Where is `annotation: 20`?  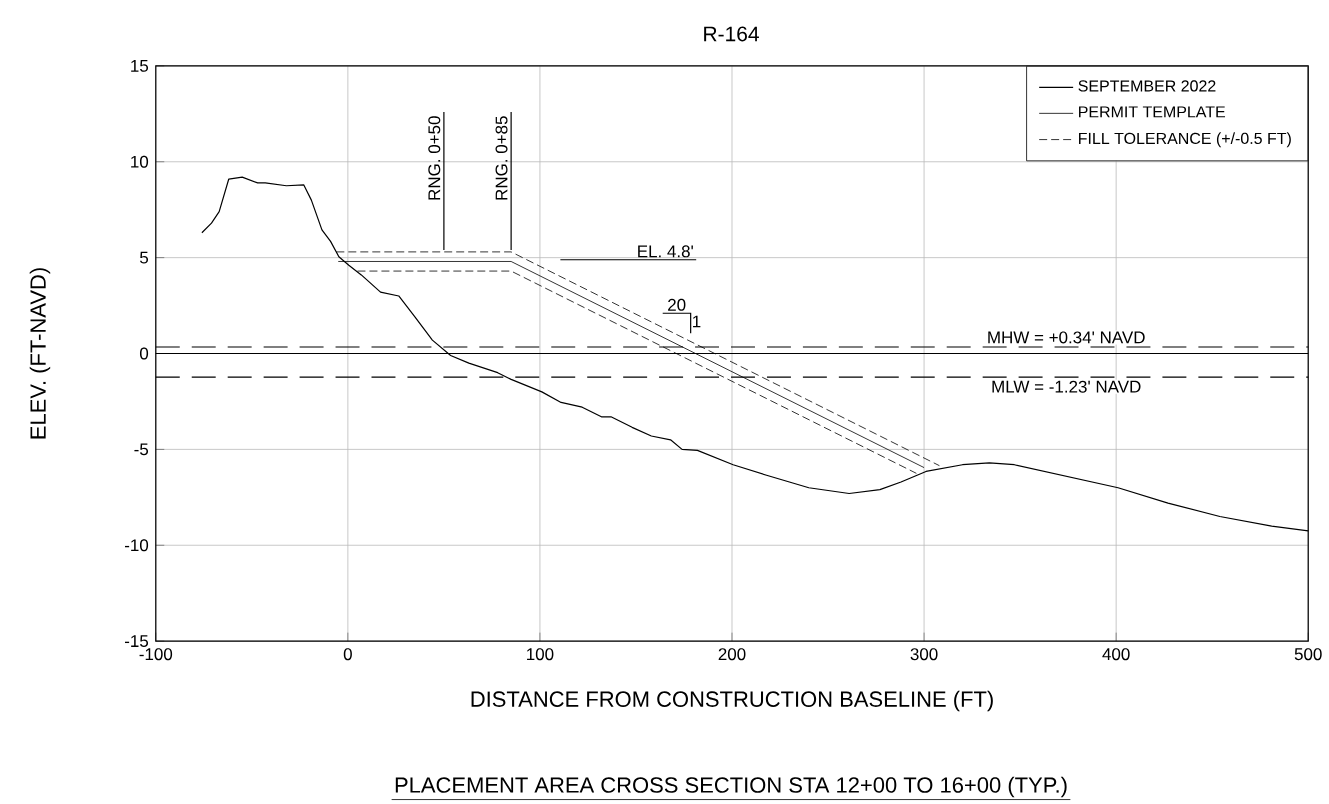 annotation: 20 is located at coordinates (677, 304).